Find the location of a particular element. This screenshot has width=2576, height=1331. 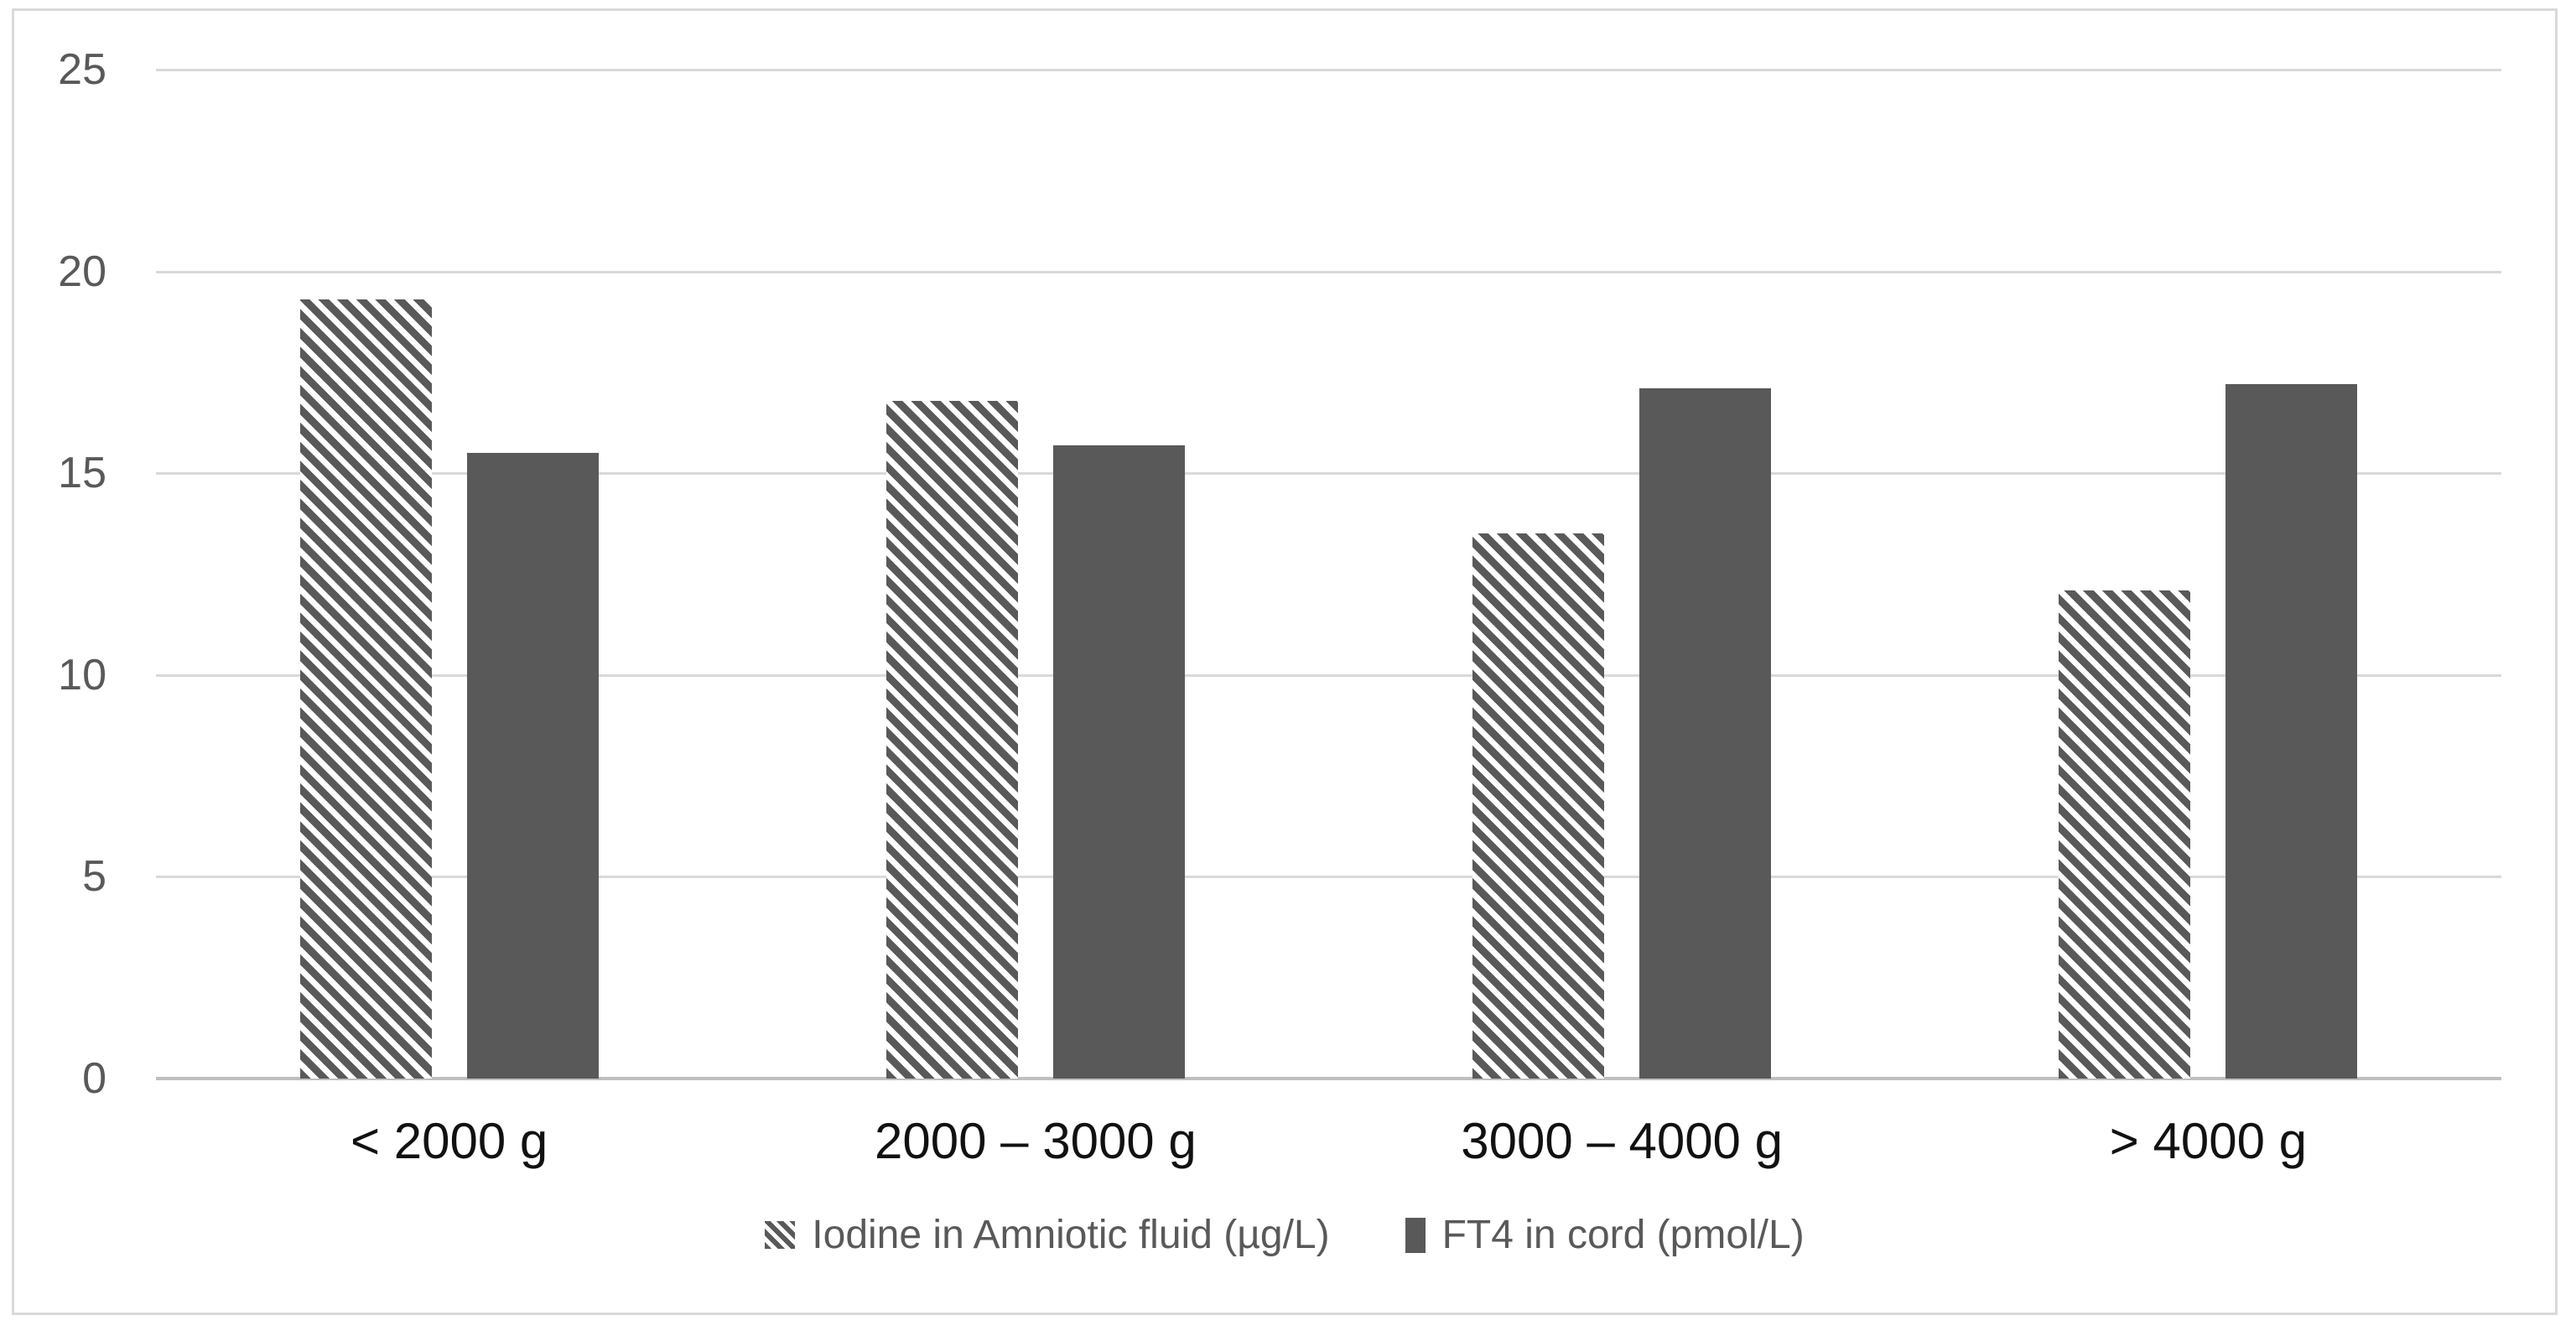

y-tick-label-15: 15 is located at coordinates (82, 474).